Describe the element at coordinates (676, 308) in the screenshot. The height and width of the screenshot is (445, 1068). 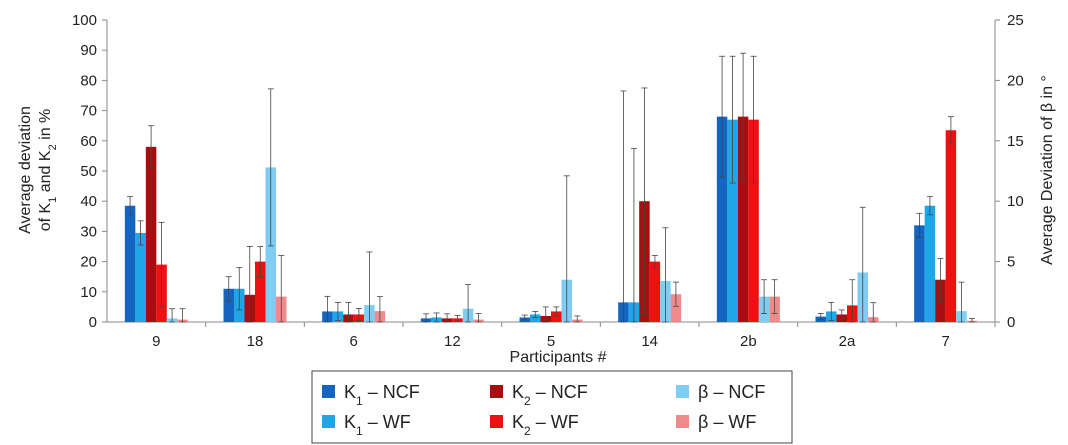
I see `bar-bwf` at that location.